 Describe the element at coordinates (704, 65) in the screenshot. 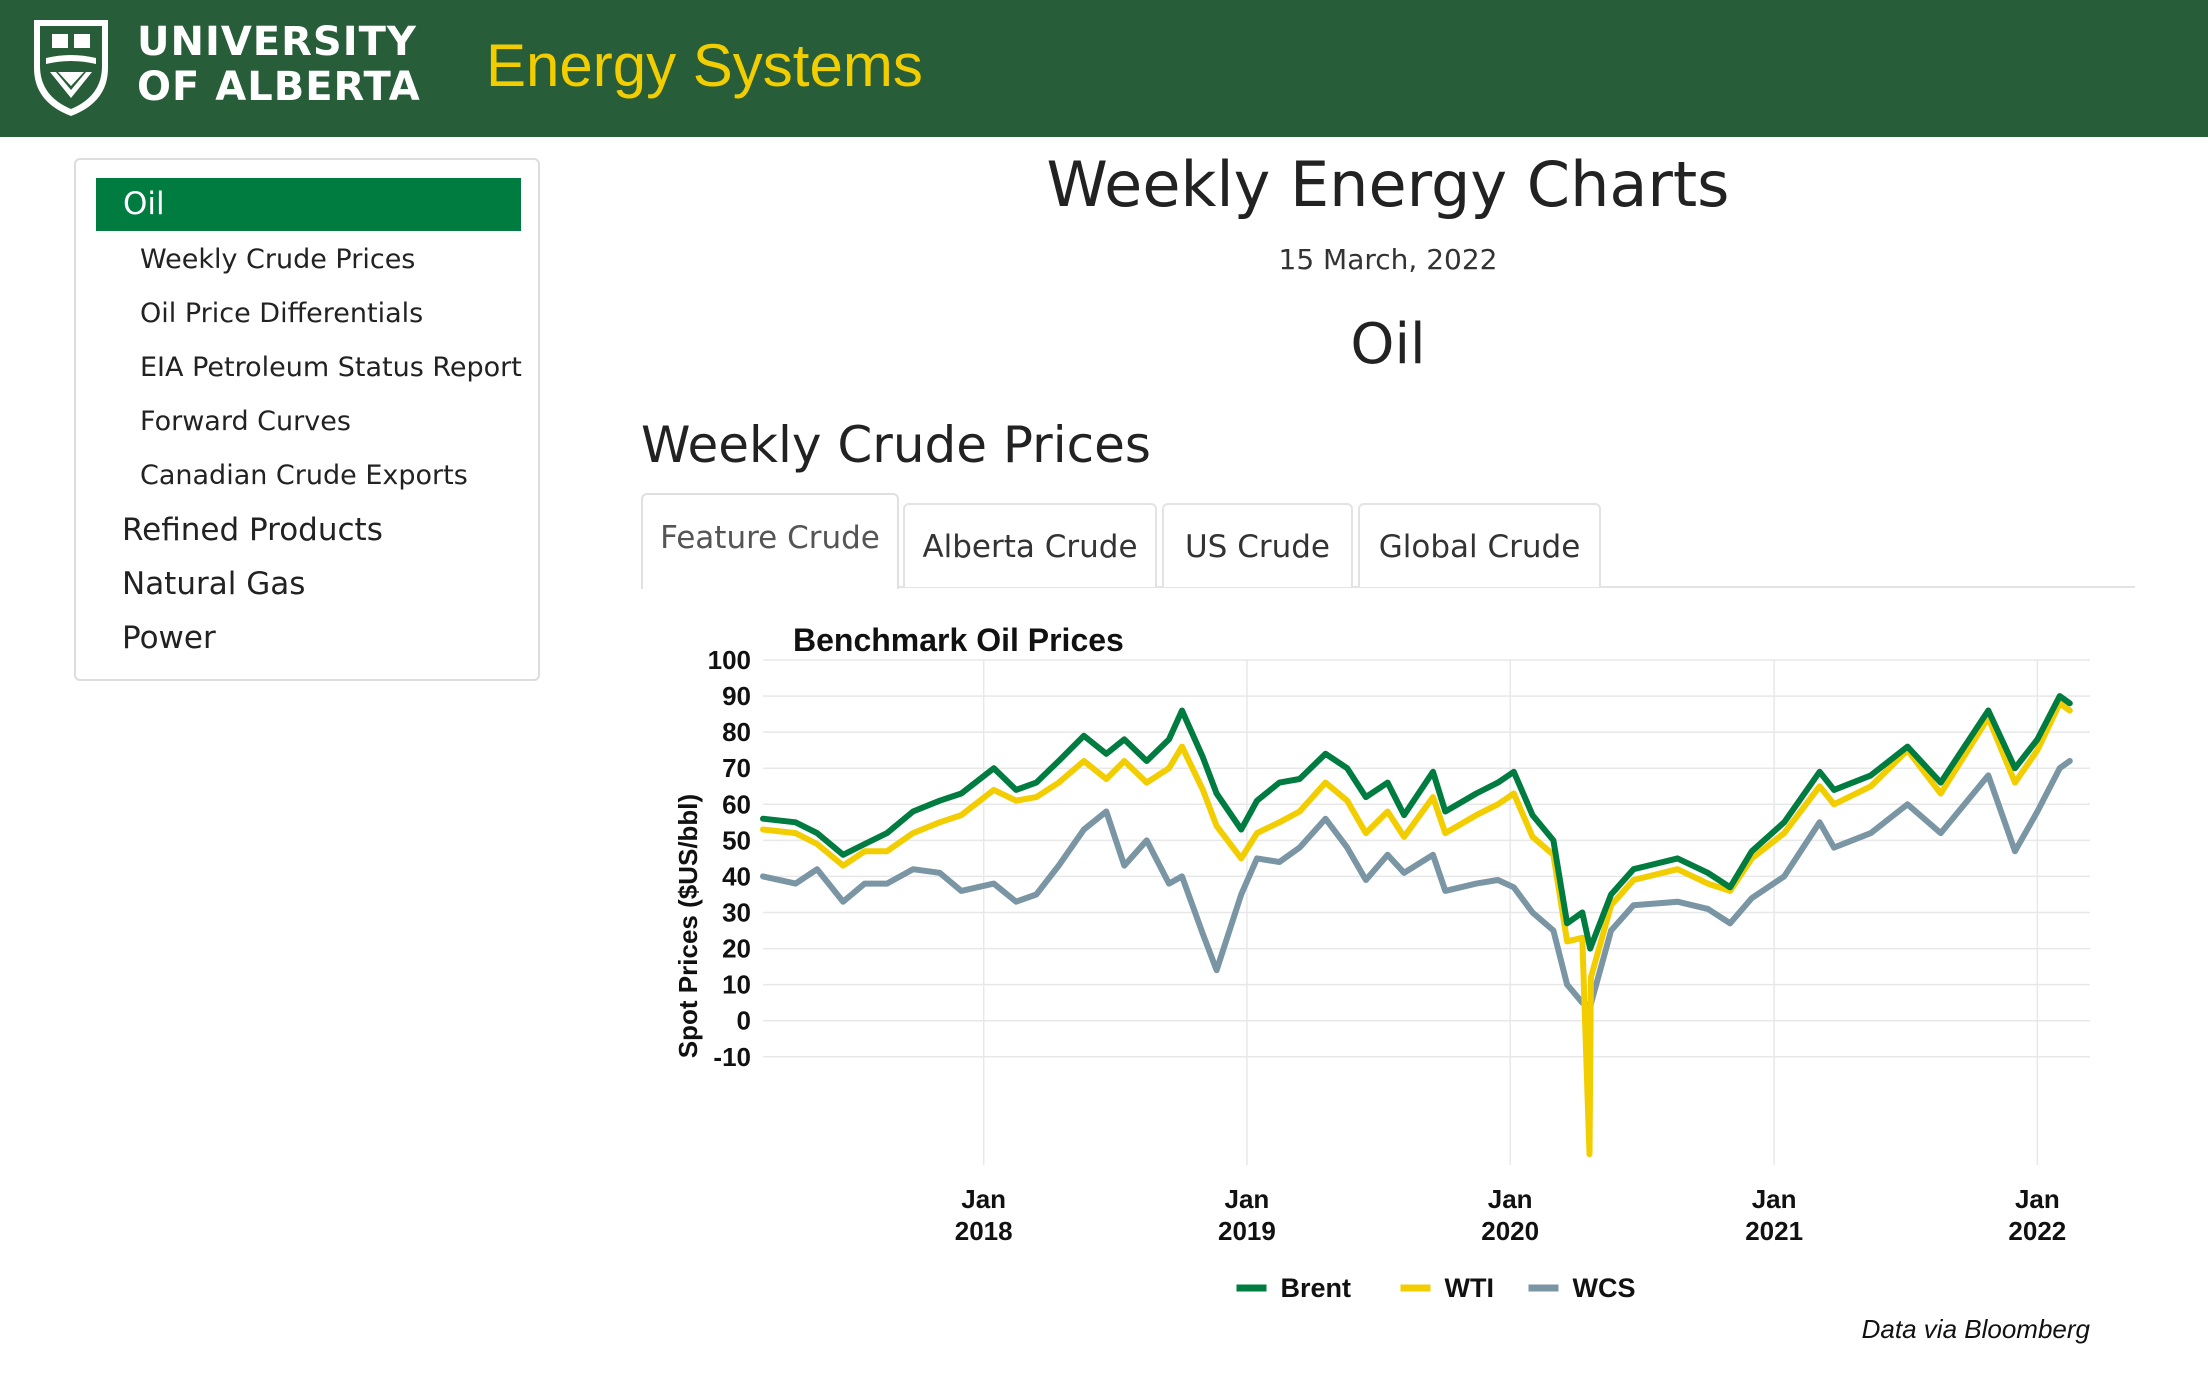

I see `site-title: Energy Systems` at that location.